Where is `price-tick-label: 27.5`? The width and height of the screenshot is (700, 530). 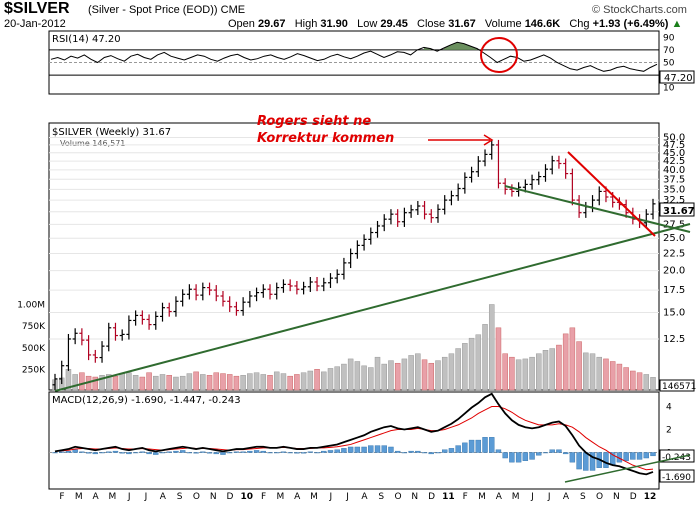 price-tick-label: 27.5 is located at coordinates (674, 224).